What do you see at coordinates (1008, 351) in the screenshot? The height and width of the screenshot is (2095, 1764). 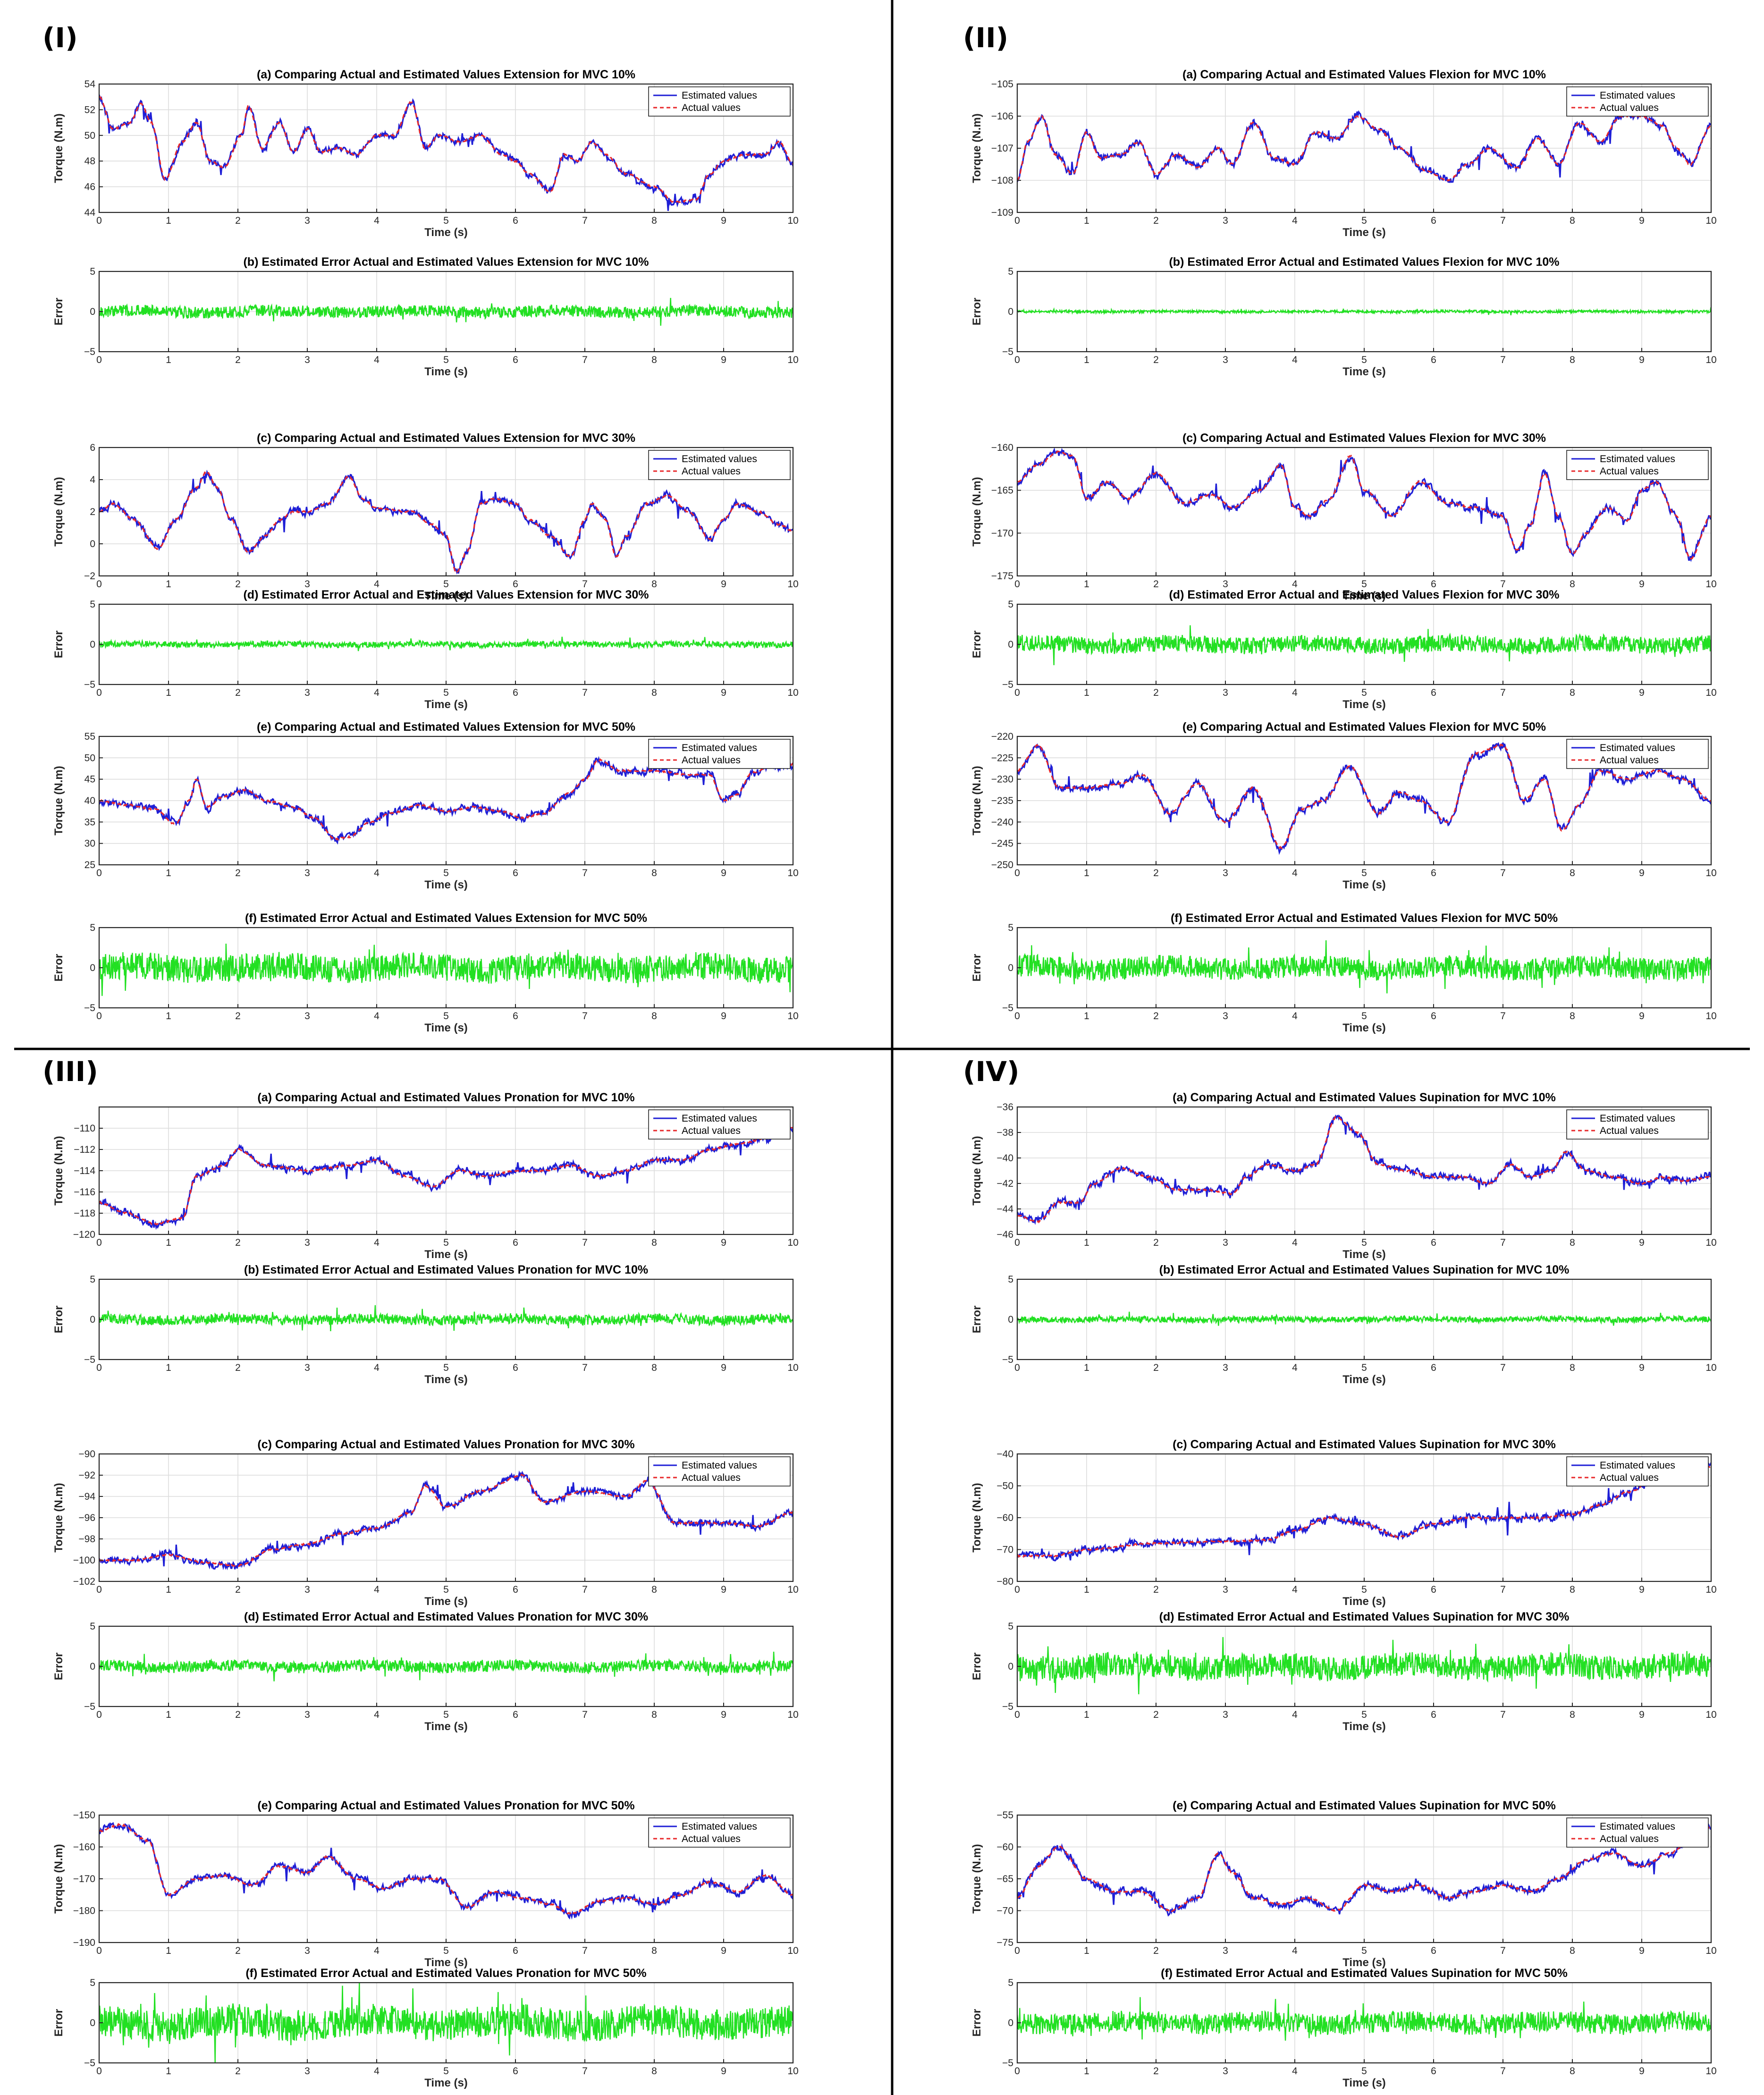 I see `y-tick-label: −5` at bounding box center [1008, 351].